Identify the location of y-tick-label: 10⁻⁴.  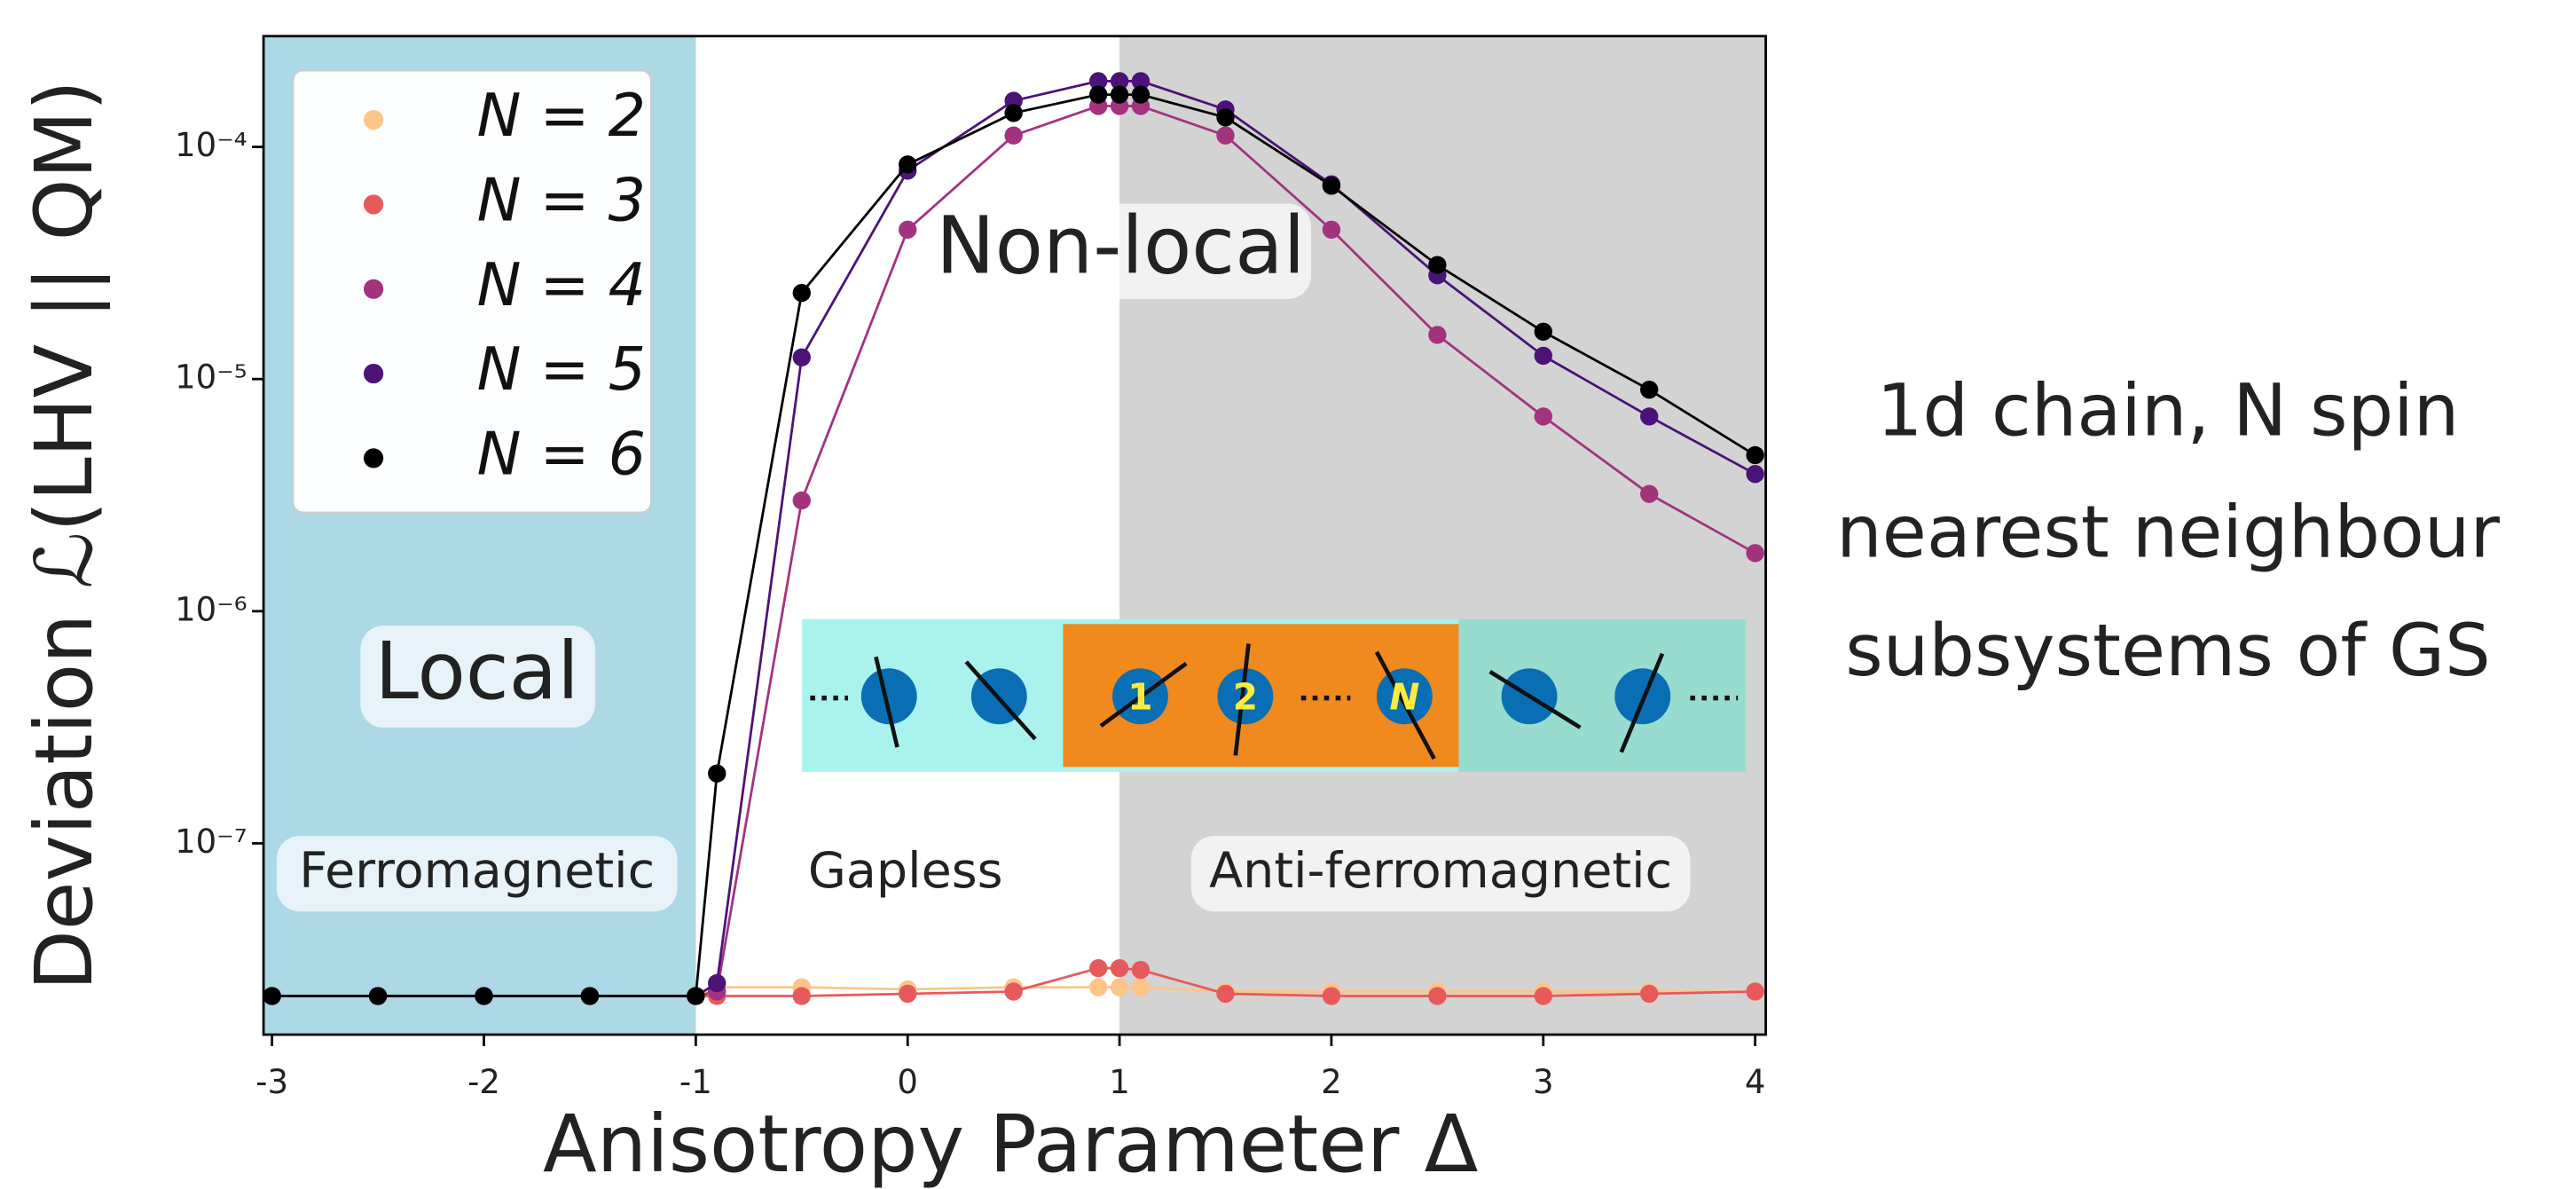
(211, 145).